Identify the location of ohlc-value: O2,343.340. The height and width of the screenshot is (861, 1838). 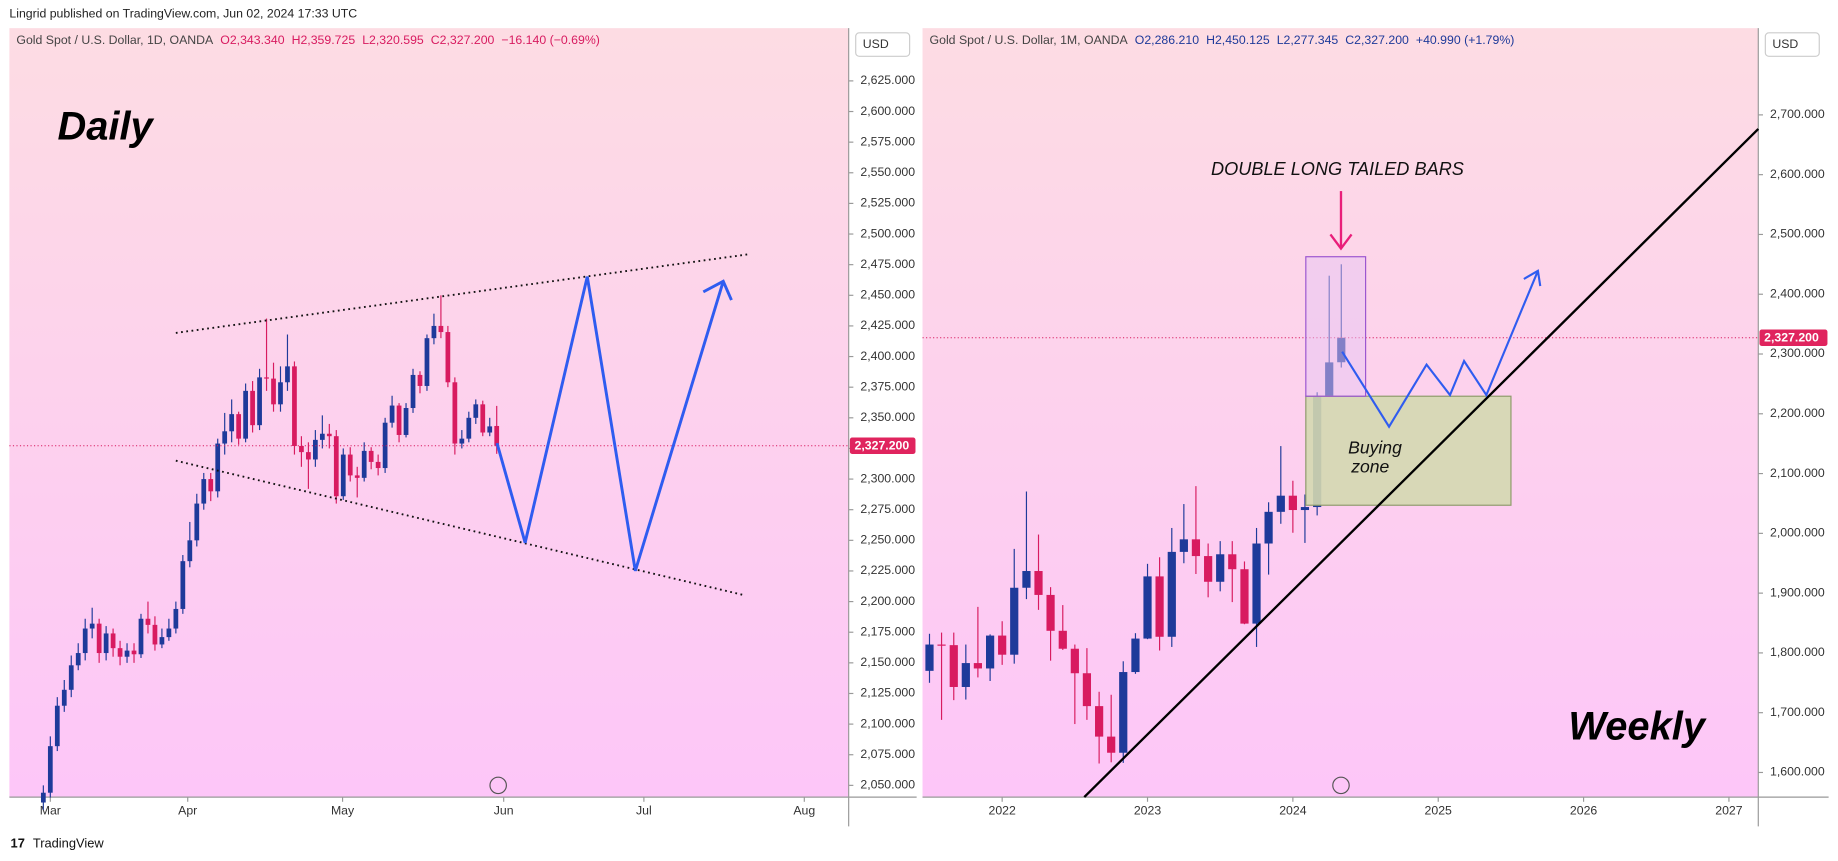
(252, 40).